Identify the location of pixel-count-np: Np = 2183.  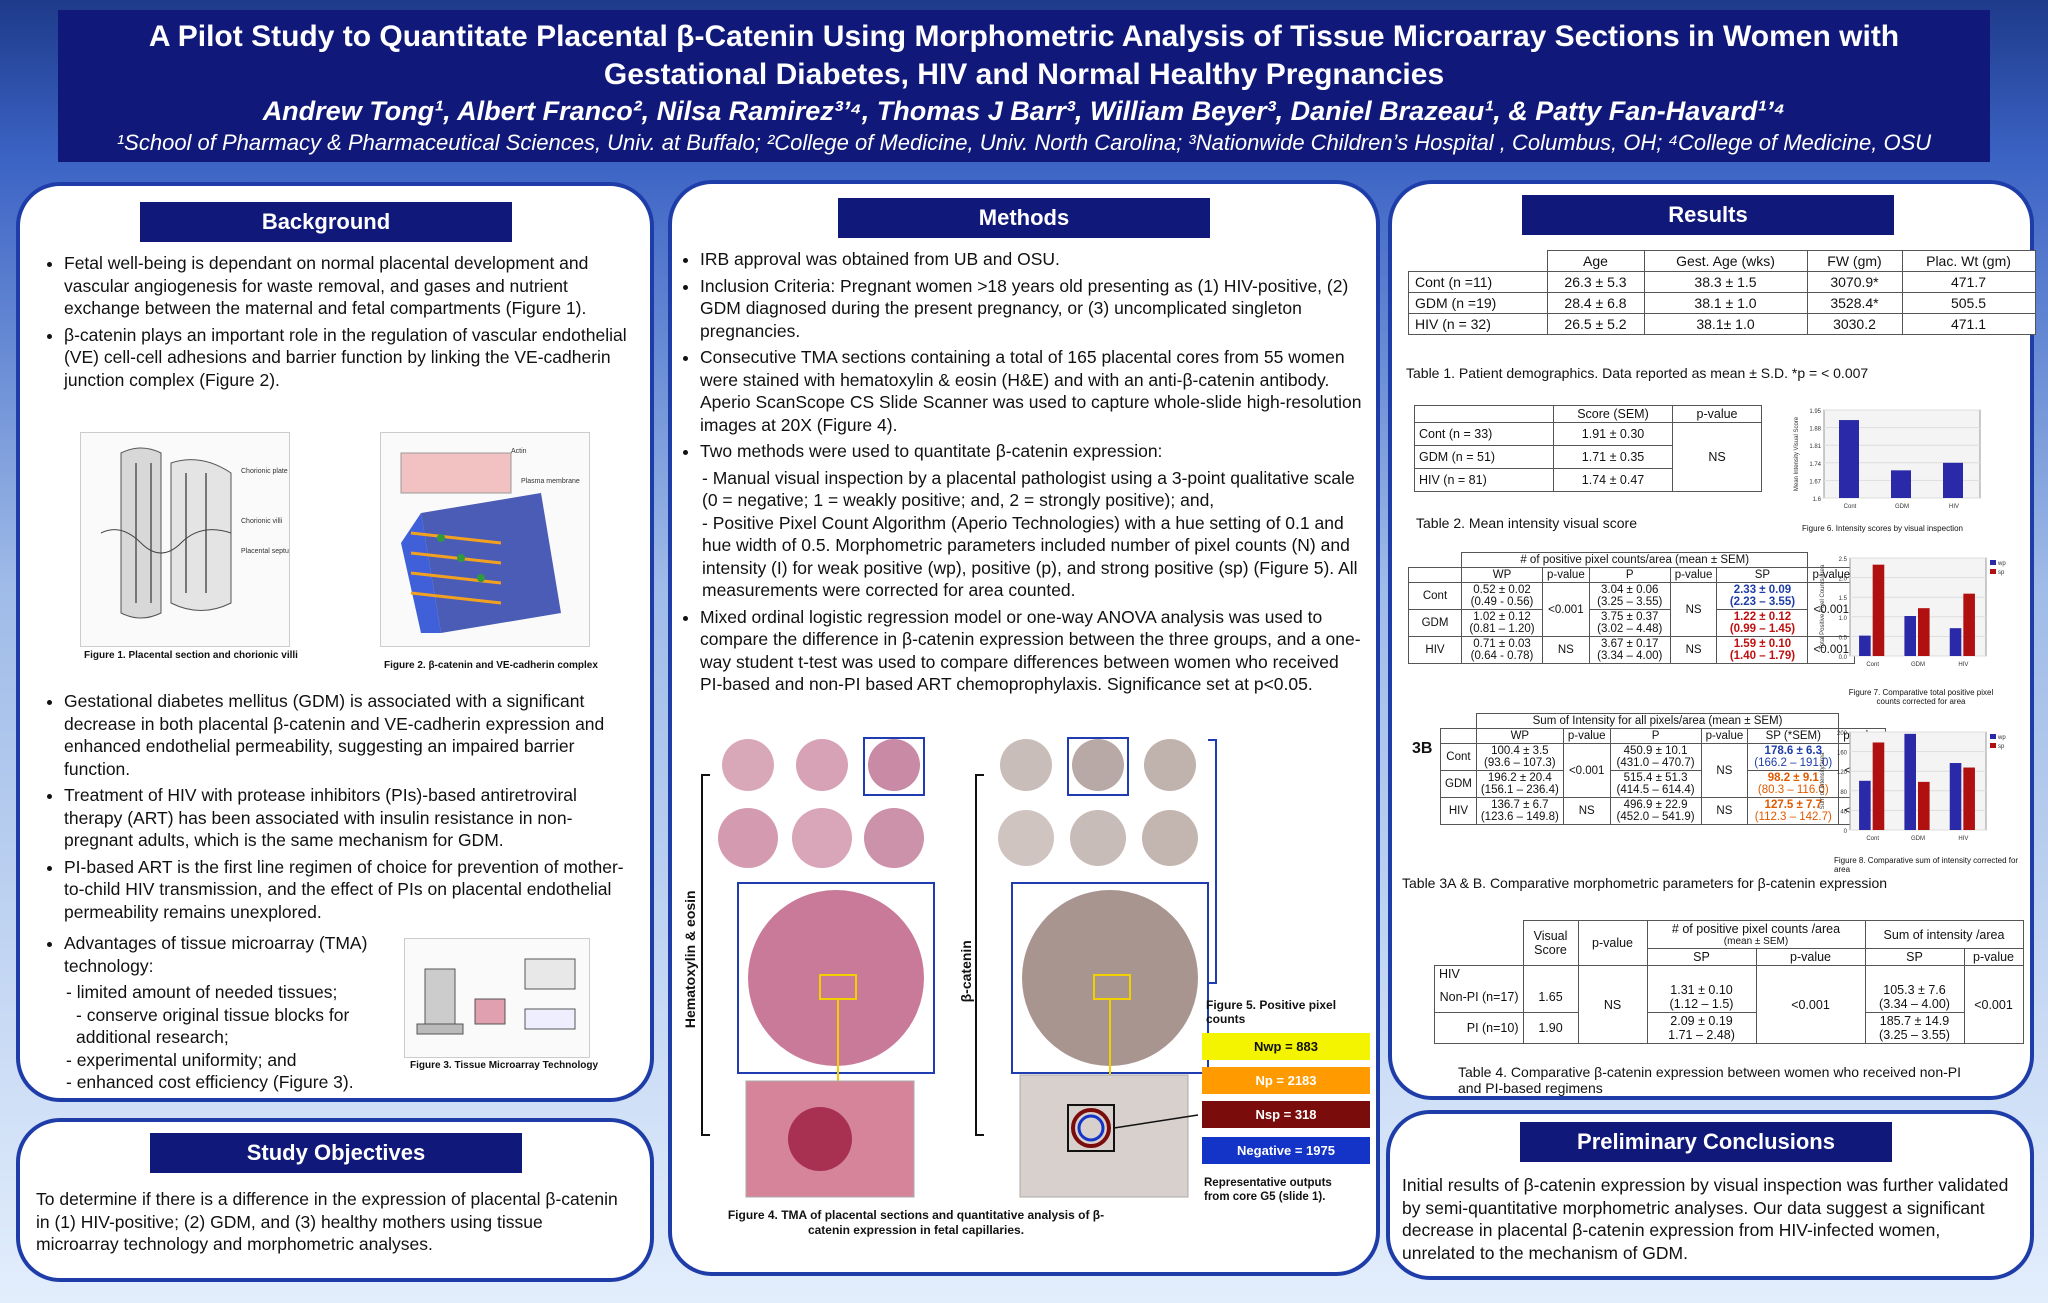
(1286, 1080).